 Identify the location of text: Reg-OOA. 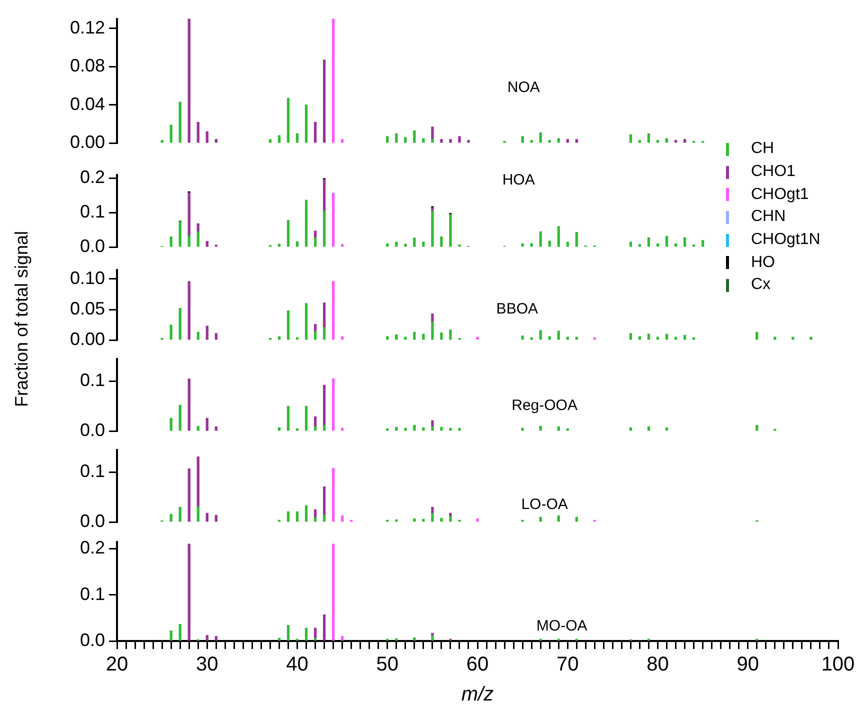
(545, 405).